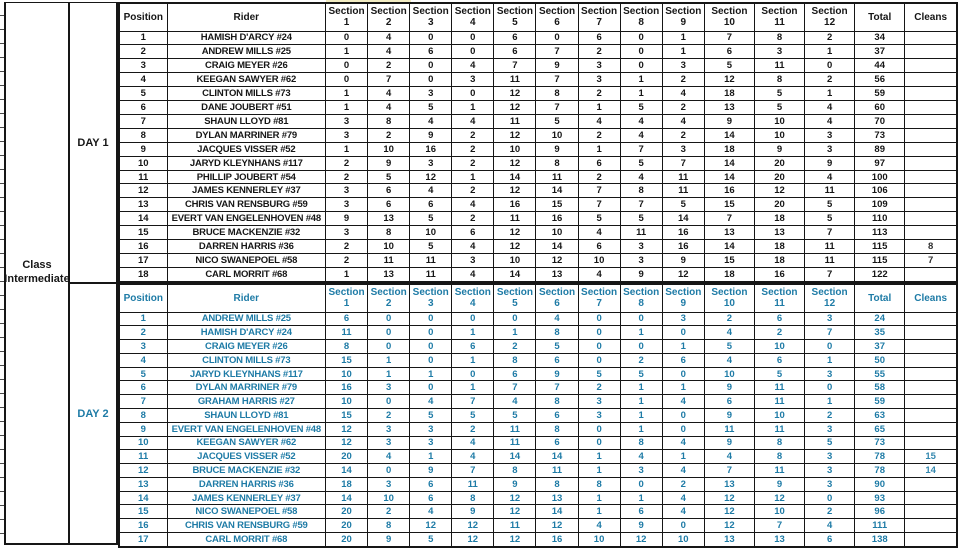 The height and width of the screenshot is (548, 960). Describe the element at coordinates (473, 319) in the screenshot. I see `section-4-score-cell: 0` at that location.